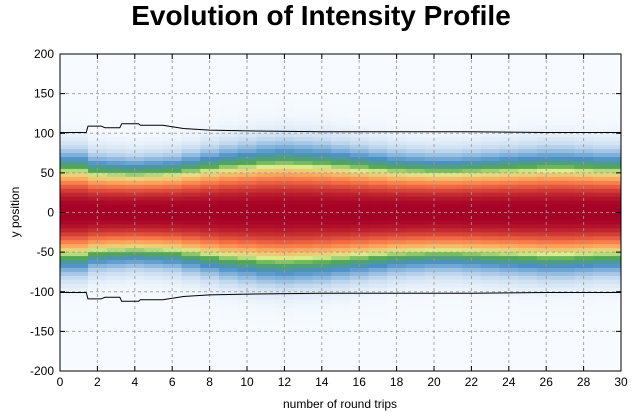 This screenshot has height=417, width=642. Describe the element at coordinates (360, 382) in the screenshot. I see `x-tick-label: 16` at that location.